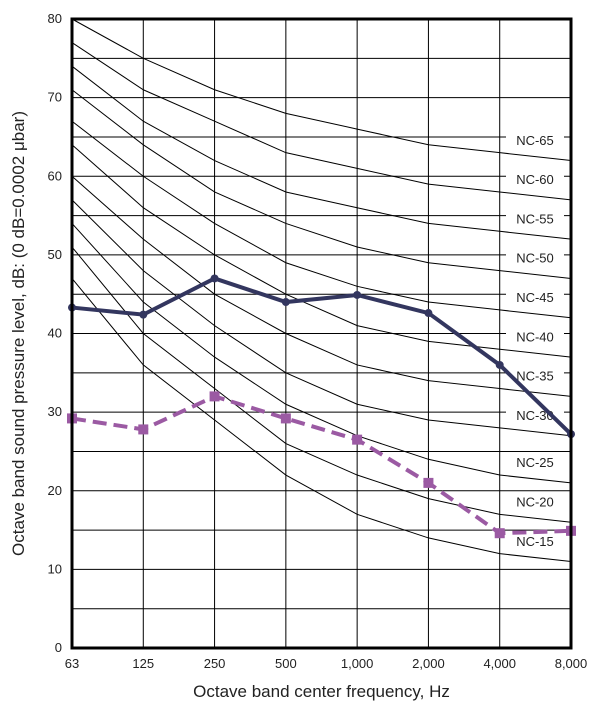  I want to click on x-tick-label: 8,000, so click(571, 663).